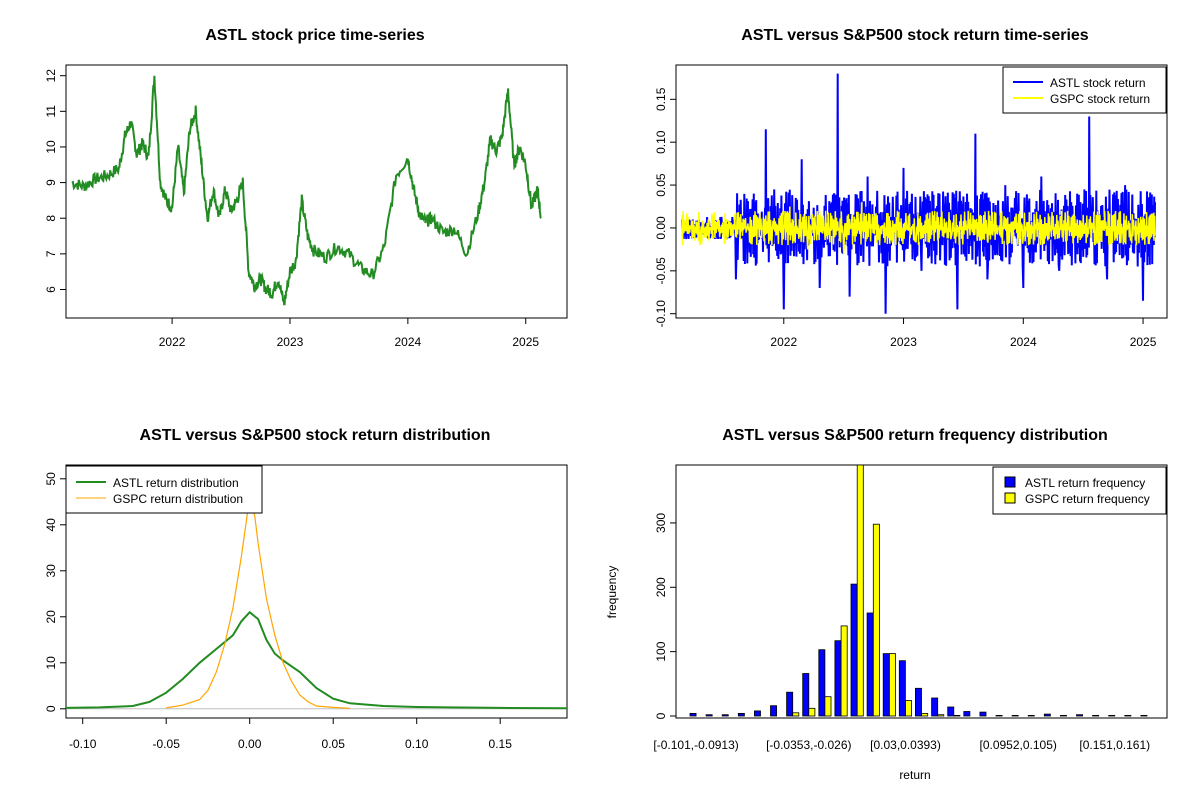 The width and height of the screenshot is (1200, 800). I want to click on return-ts-legend: ASTL stock return GSPC stock return, so click(1084, 90).